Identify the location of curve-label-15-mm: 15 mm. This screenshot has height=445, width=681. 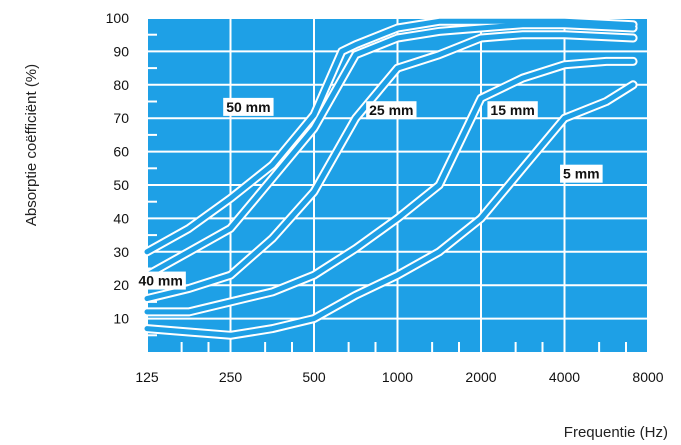
(512, 110).